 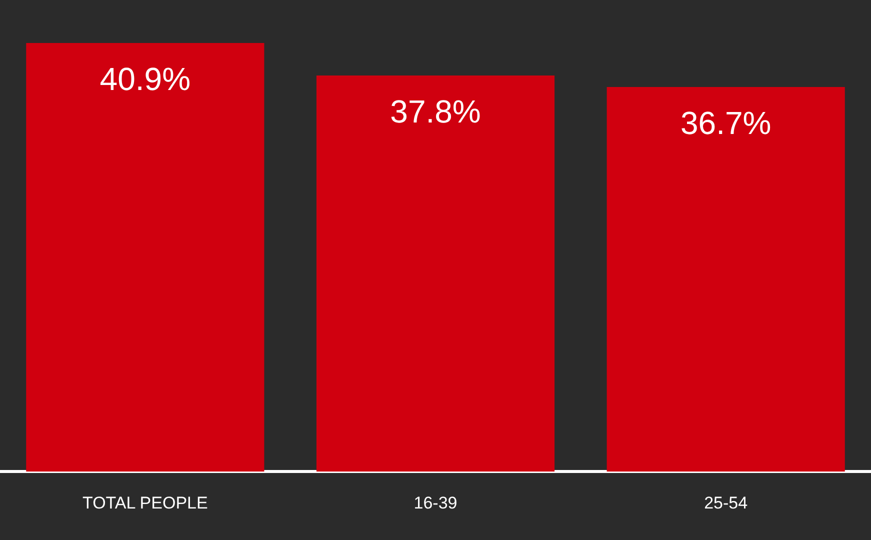 I want to click on x-tick-label: 16-39, so click(x=436, y=502).